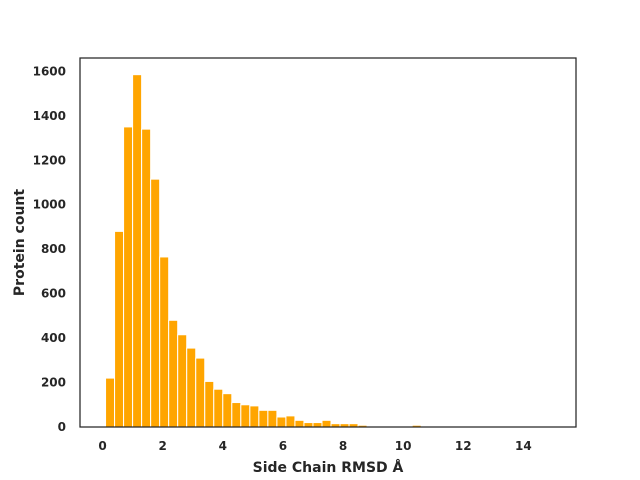 This screenshot has width=640, height=480. Describe the element at coordinates (223, 446) in the screenshot. I see `x-tick-label: 4` at that location.